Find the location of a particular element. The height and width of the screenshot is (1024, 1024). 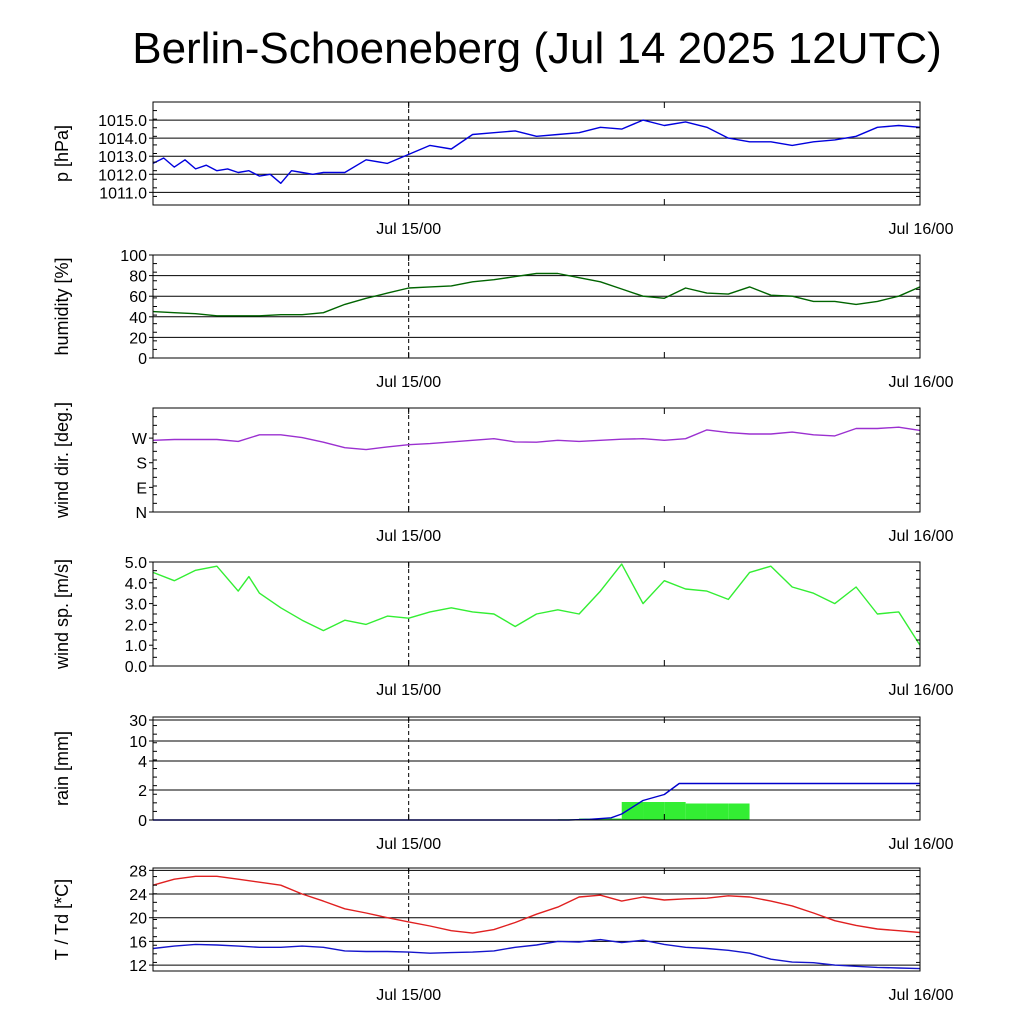

wind-dir-x-label: Jul 16/00 is located at coordinates (921, 536).